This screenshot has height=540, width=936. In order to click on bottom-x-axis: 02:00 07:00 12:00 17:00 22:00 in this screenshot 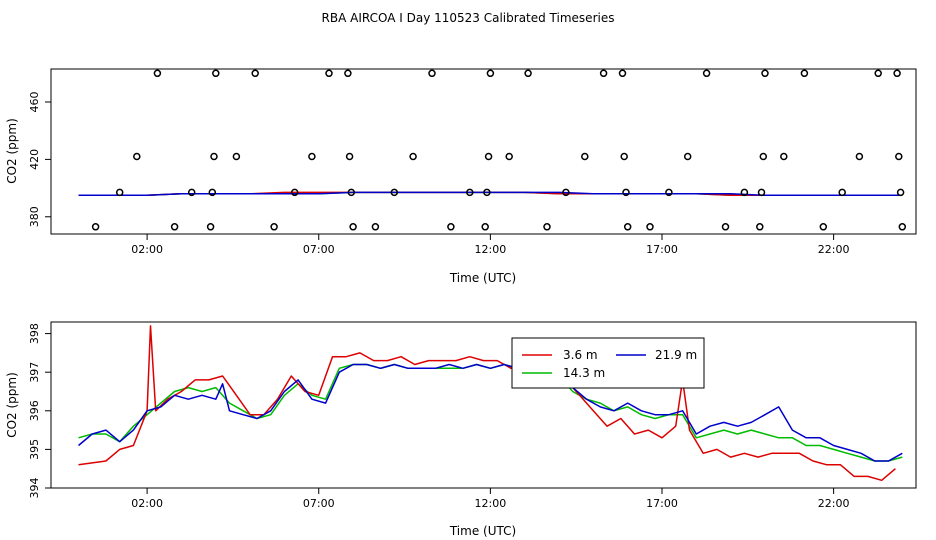, I will do `click(490, 499)`.